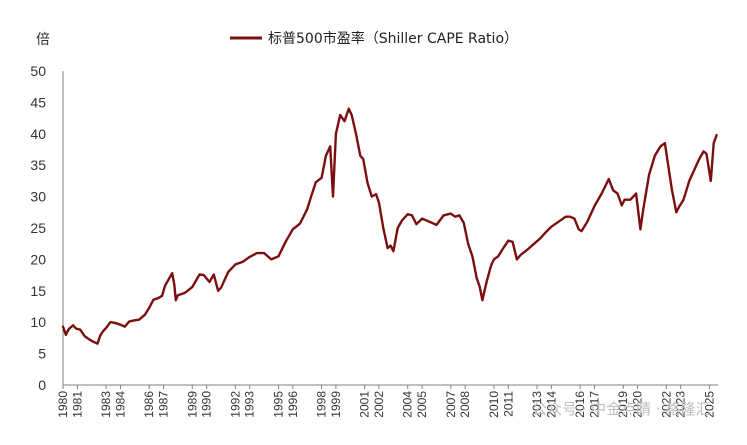 The image size is (747, 445). Describe the element at coordinates (38, 322) in the screenshot. I see `y-tick-label: 10` at that location.